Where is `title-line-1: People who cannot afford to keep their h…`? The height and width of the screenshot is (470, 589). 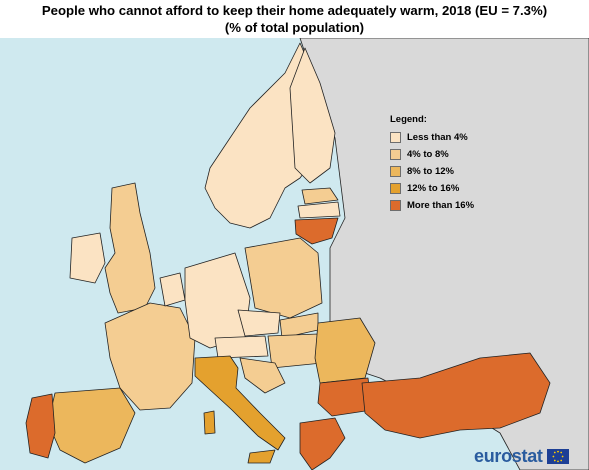 title-line-1: People who cannot afford to keep their h… is located at coordinates (294, 10).